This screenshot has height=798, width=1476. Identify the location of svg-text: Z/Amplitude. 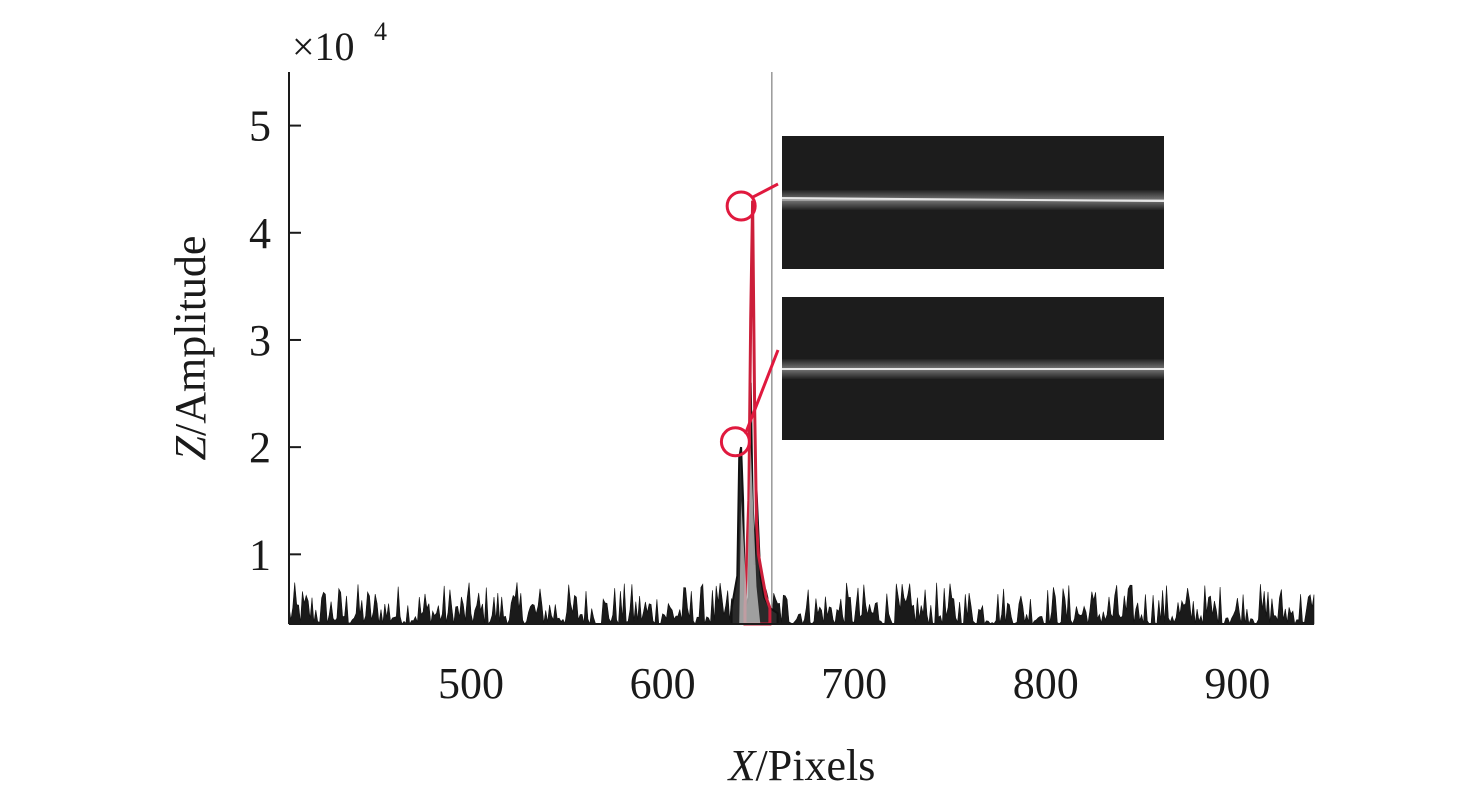
(190, 348).